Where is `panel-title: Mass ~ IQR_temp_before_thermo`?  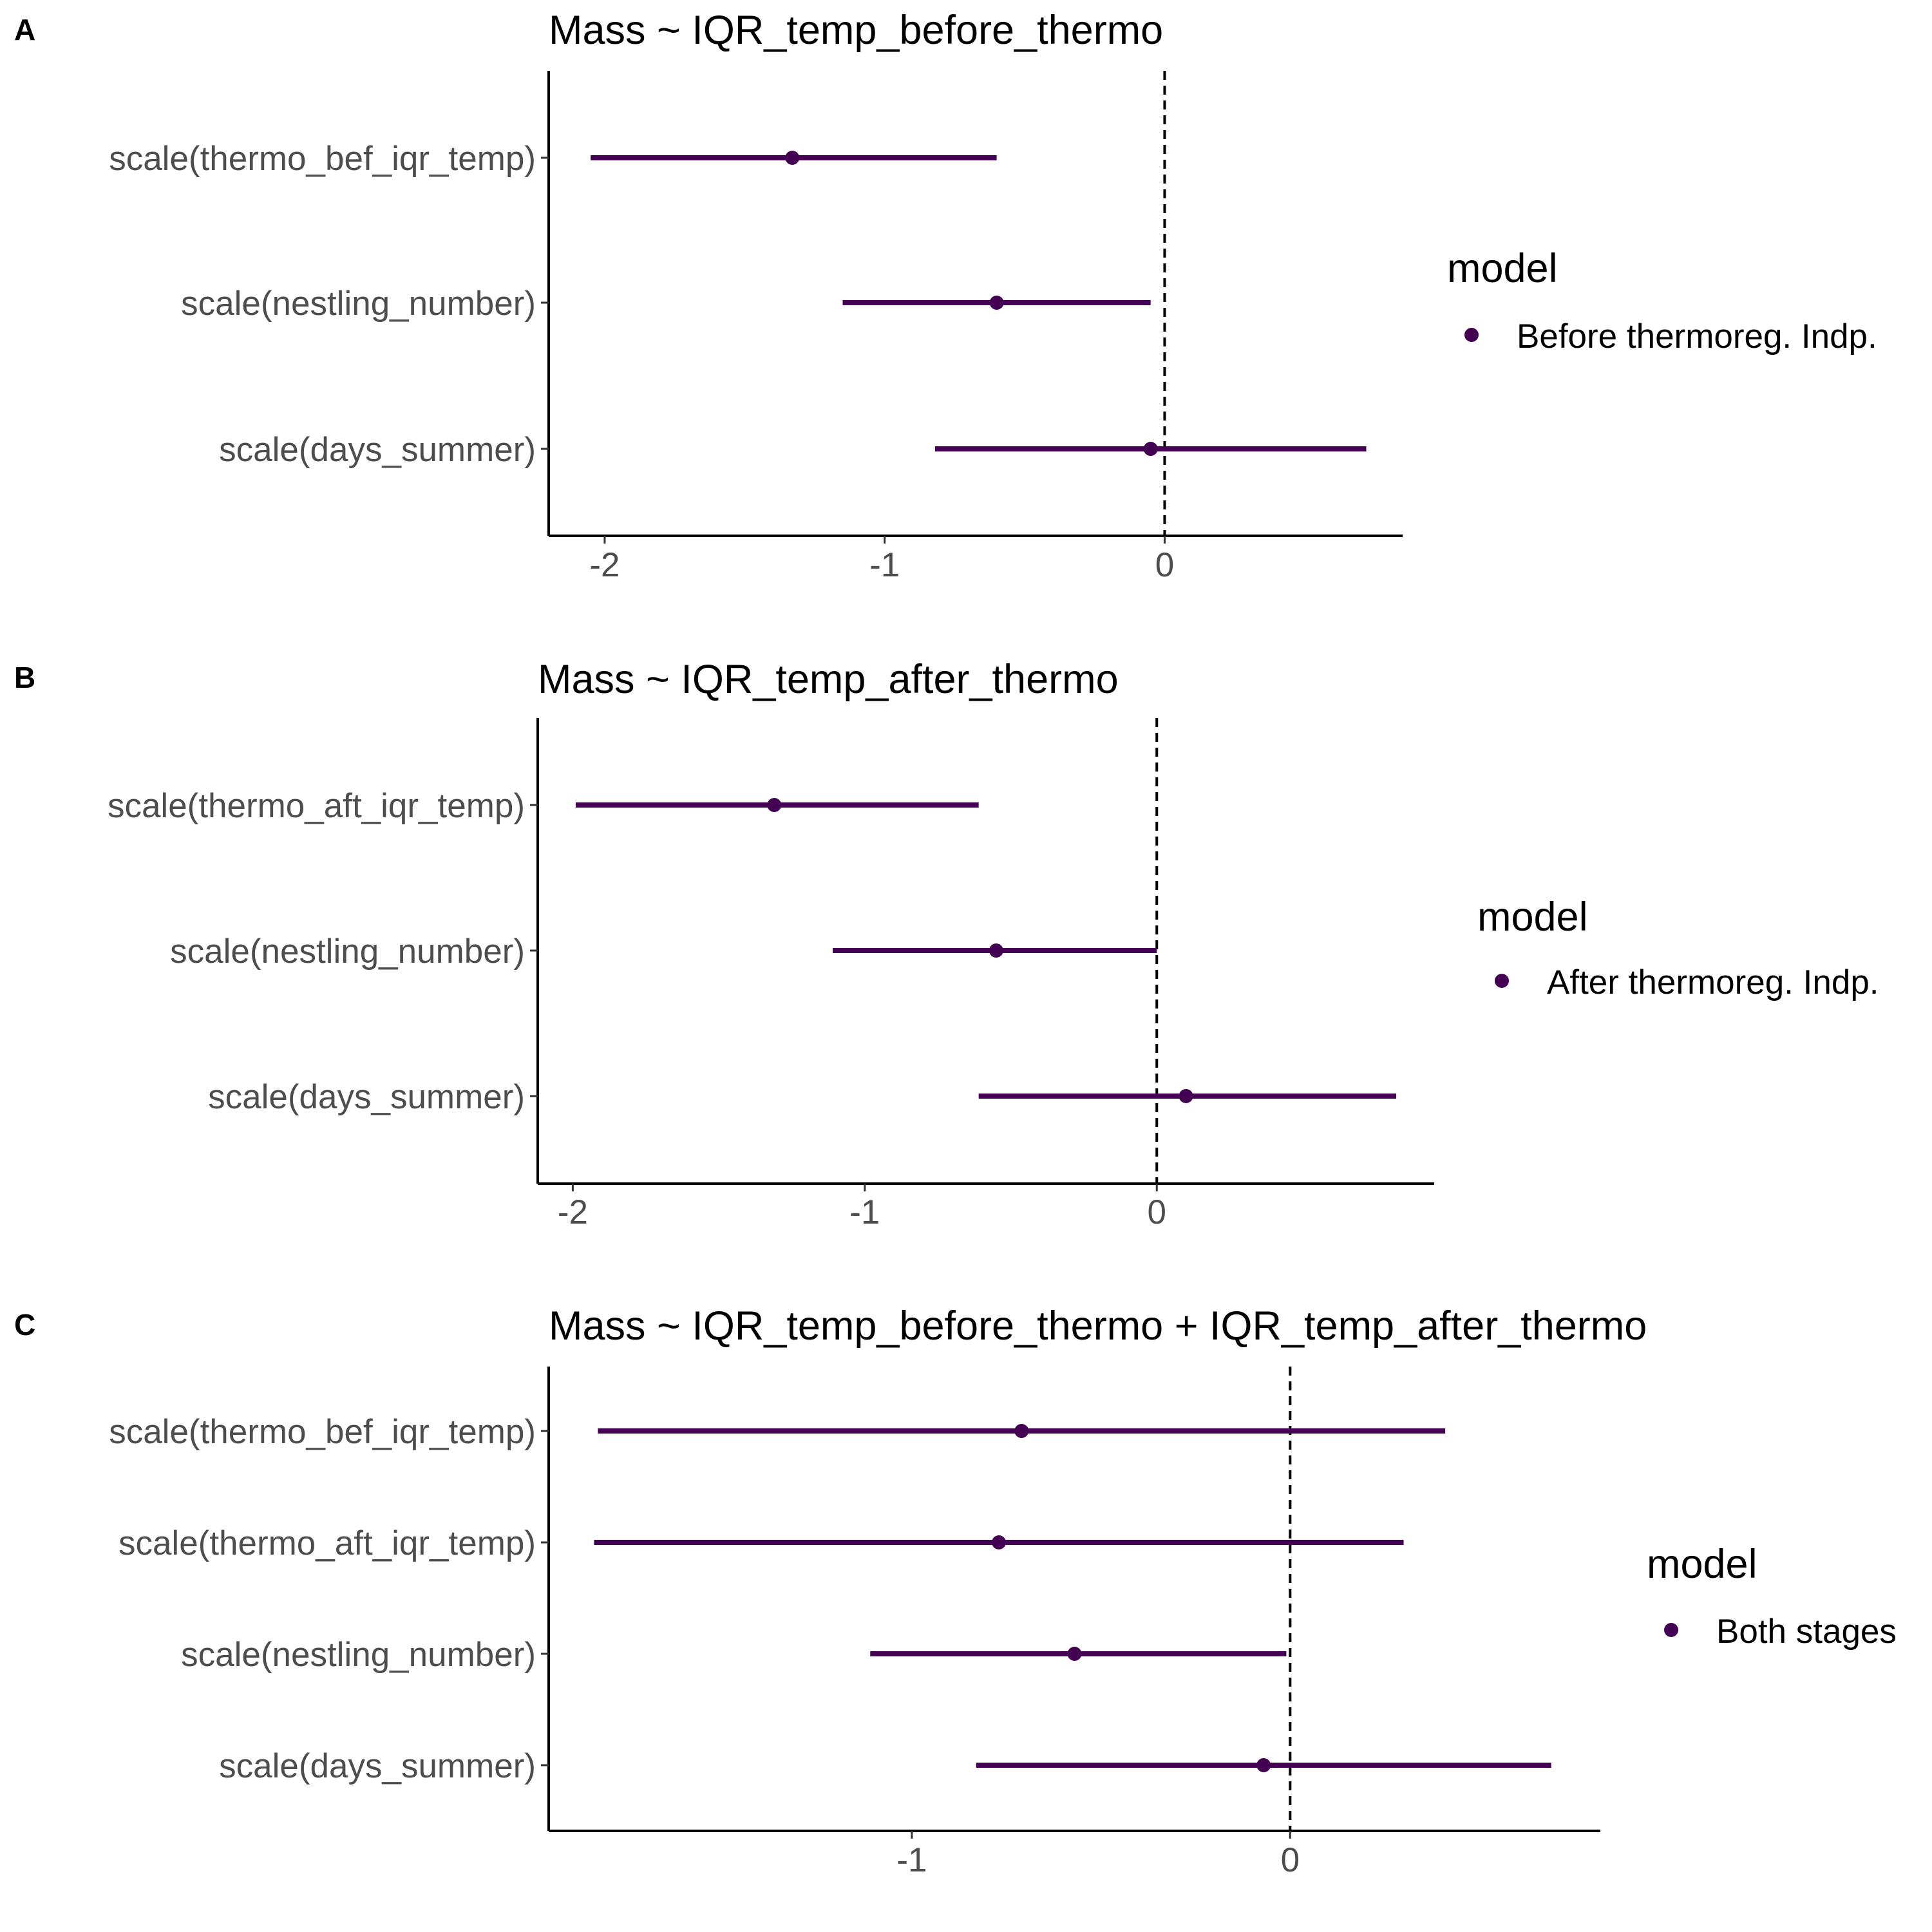 panel-title: Mass ~ IQR_temp_before_thermo is located at coordinates (856, 30).